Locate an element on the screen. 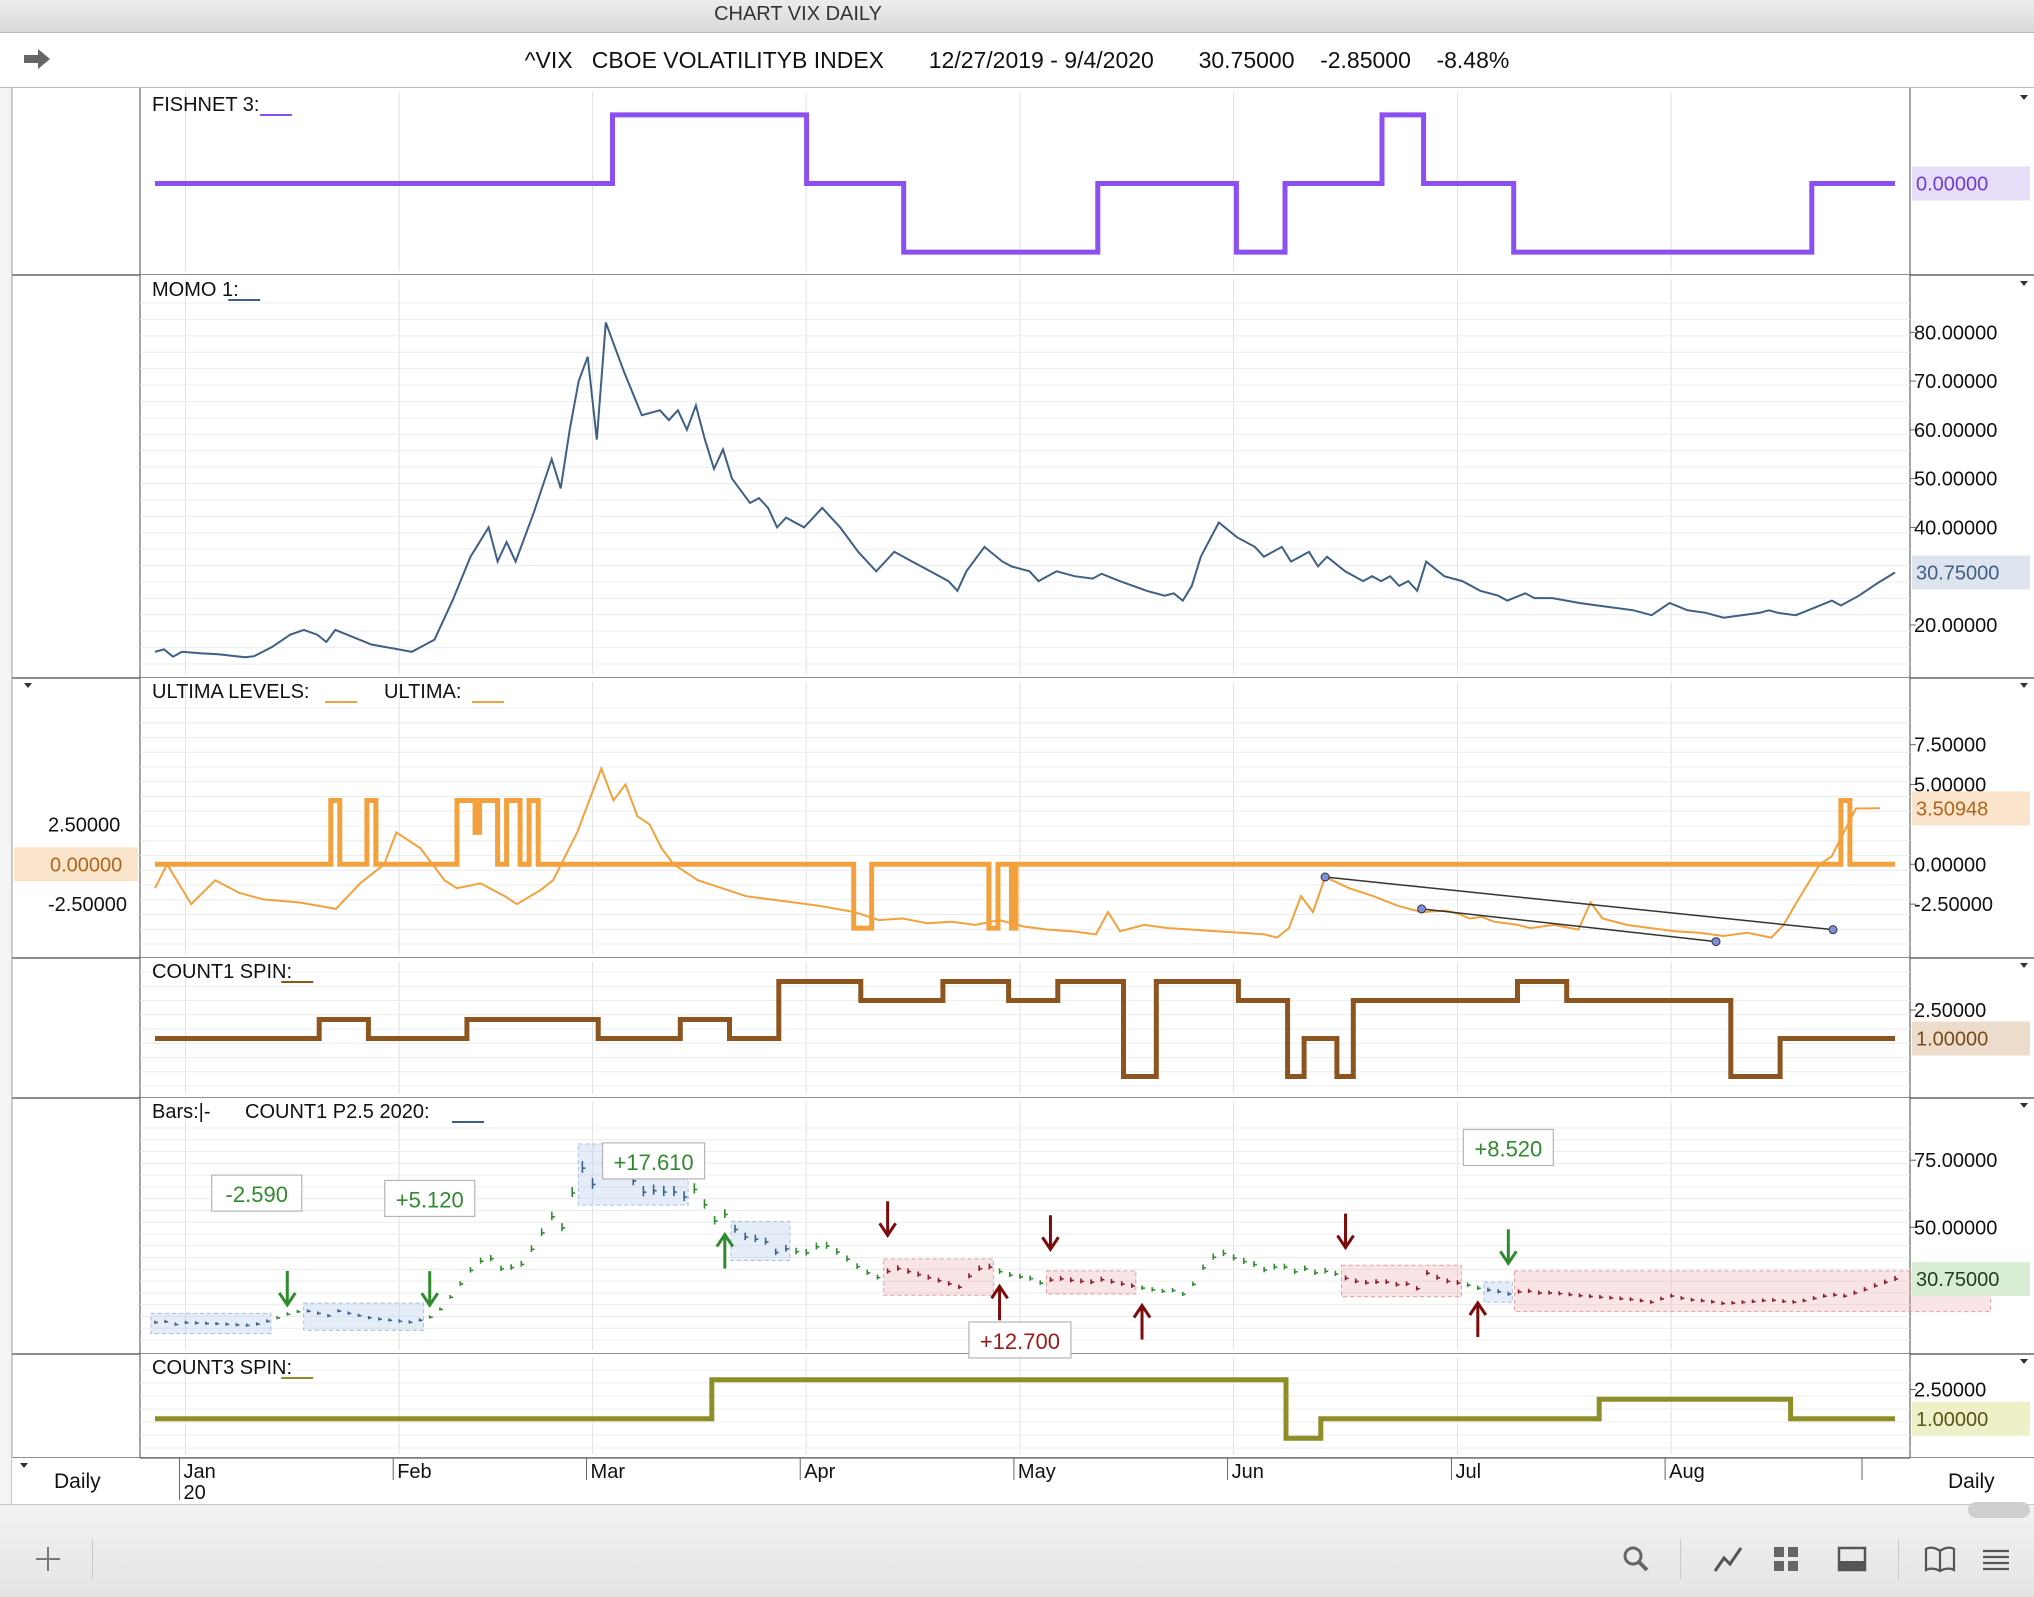 This screenshot has height=1597, width=2034. momo-y-tick-label: 40.00000 is located at coordinates (1955, 528).